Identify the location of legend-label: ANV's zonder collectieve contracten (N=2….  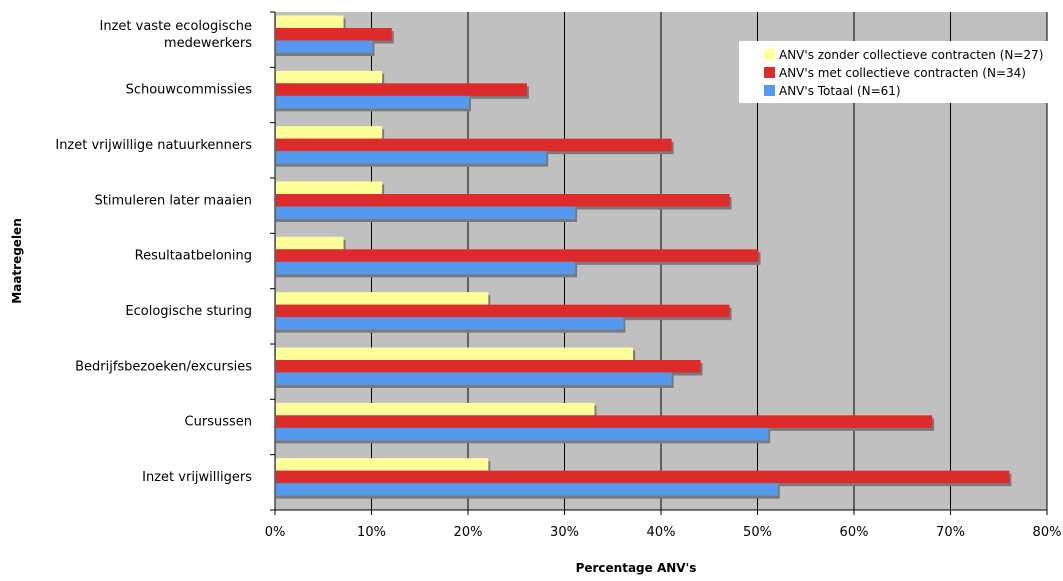
(911, 55).